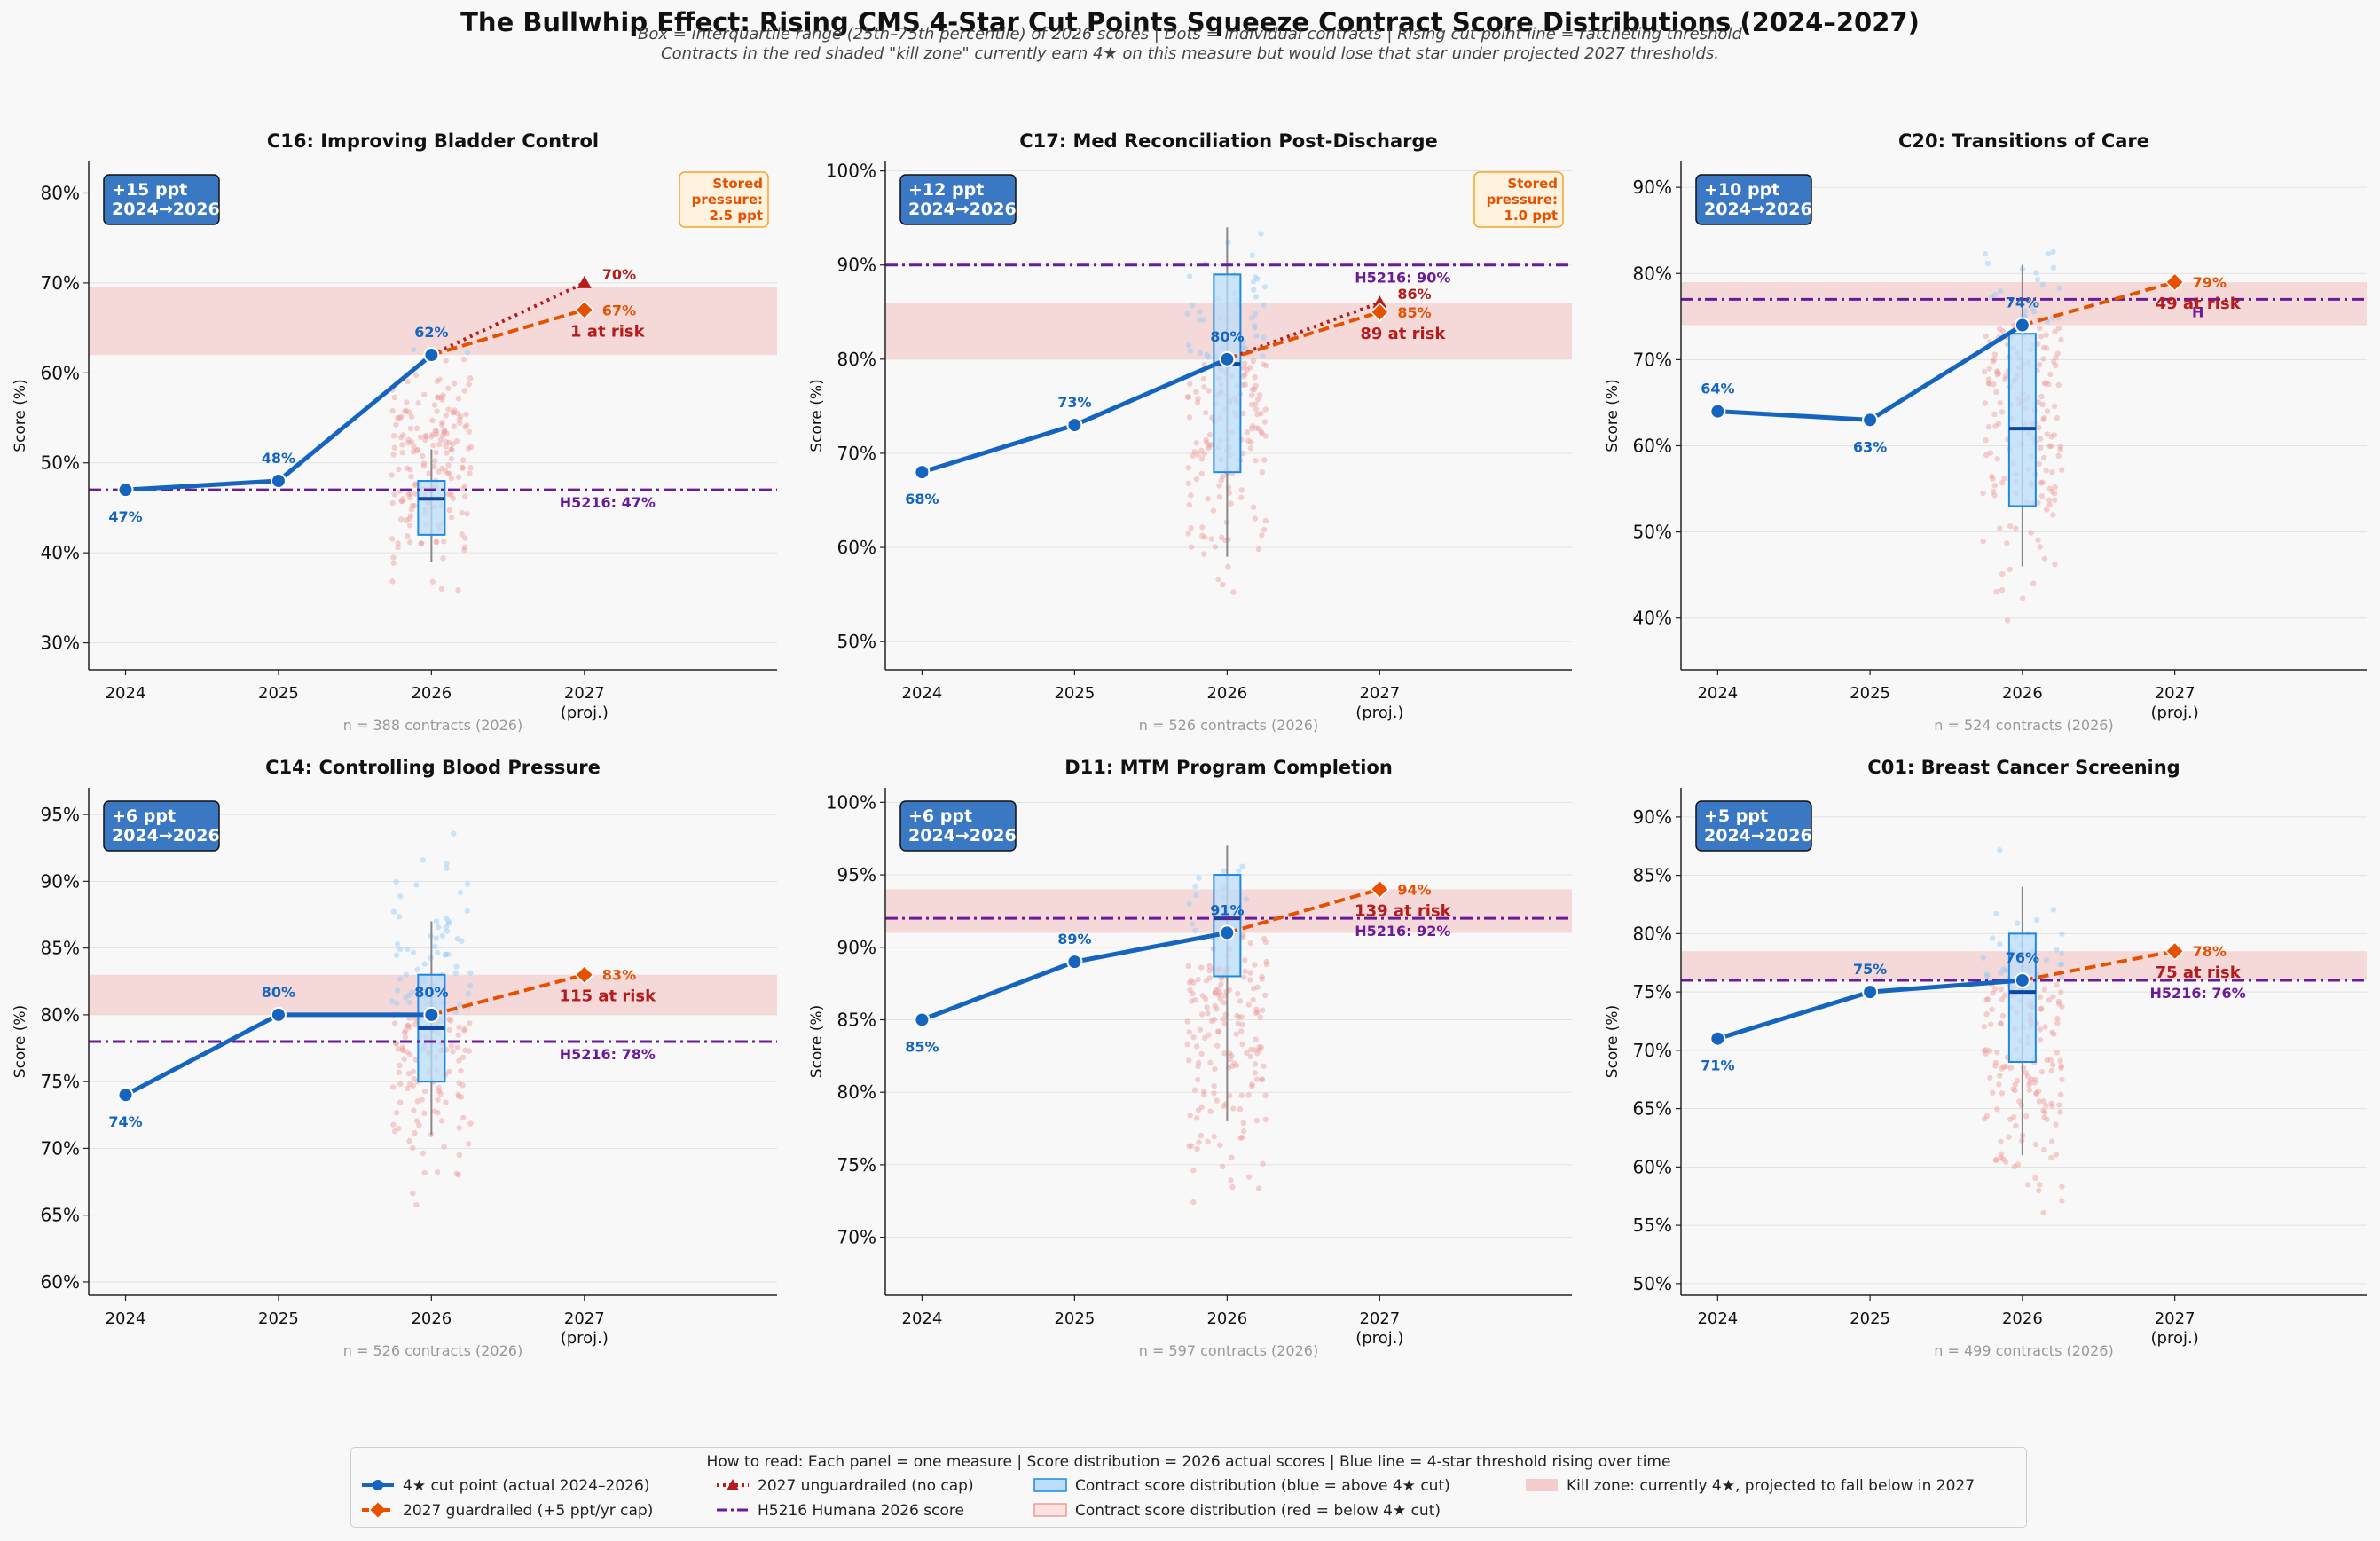 This screenshot has height=1541, width=2380. I want to click on x-tick-label: 2027, so click(584, 1318).